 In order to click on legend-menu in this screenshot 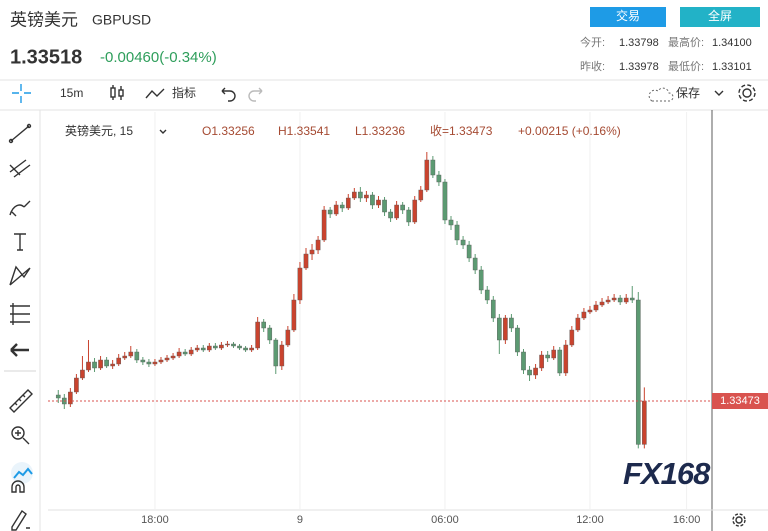, I will do `click(163, 131)`.